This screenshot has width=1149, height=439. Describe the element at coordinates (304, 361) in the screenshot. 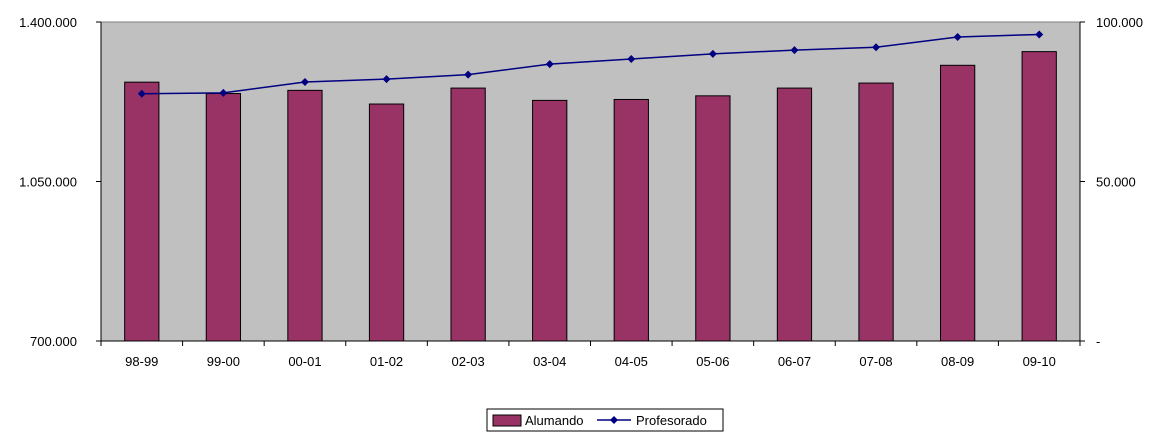

I see `x-tick-label-00-01: 00-01` at that location.